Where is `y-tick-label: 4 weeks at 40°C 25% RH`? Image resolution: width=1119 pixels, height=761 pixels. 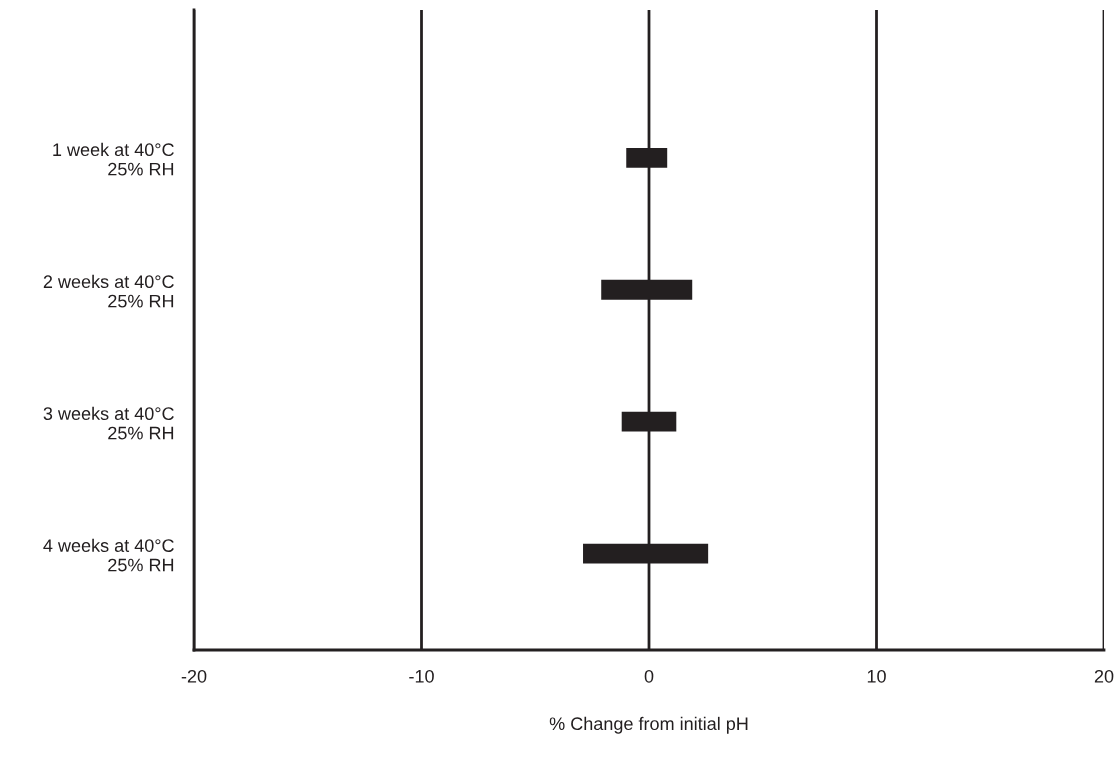 y-tick-label: 4 weeks at 40°C 25% RH is located at coordinates (108, 555).